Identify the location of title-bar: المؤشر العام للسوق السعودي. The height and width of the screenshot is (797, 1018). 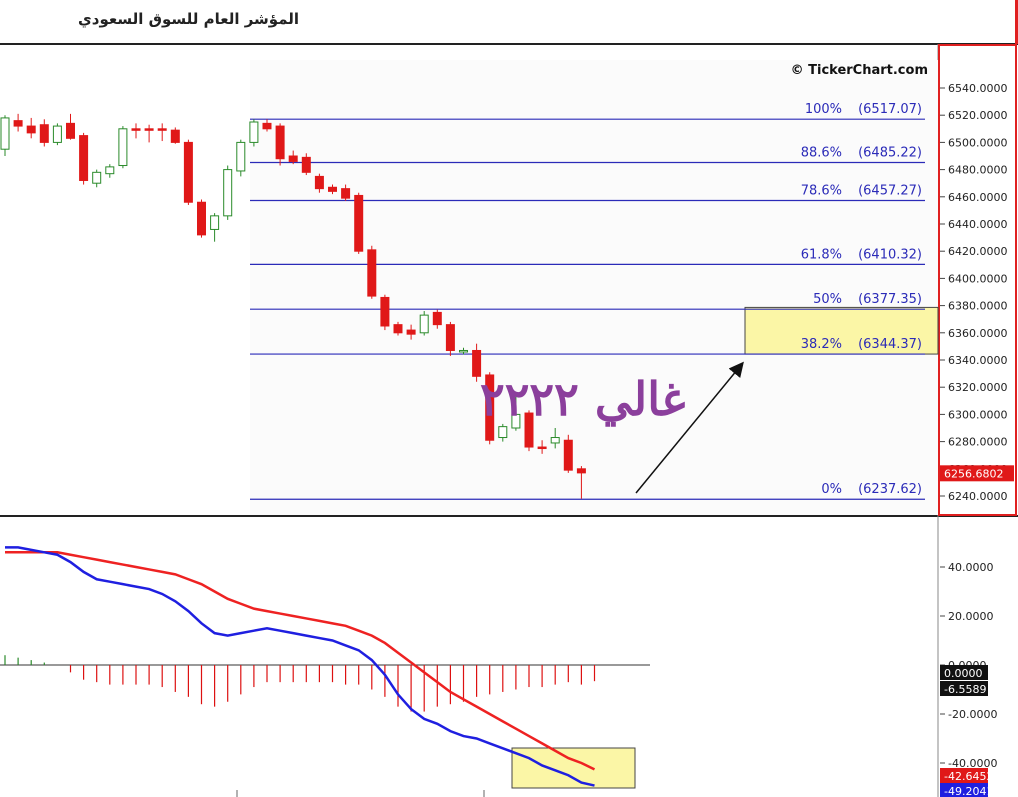
(469, 21).